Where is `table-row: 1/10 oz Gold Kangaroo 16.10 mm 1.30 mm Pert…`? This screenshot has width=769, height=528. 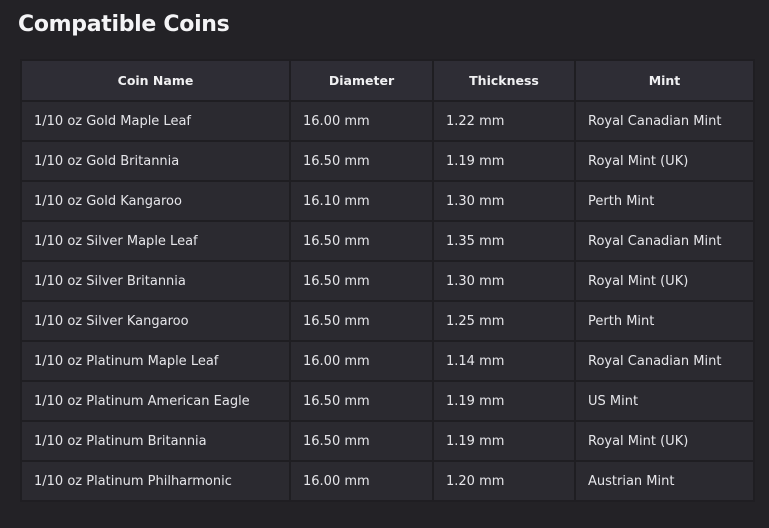
table-row: 1/10 oz Gold Kangaroo 16.10 mm 1.30 mm Pert… is located at coordinates (387, 201).